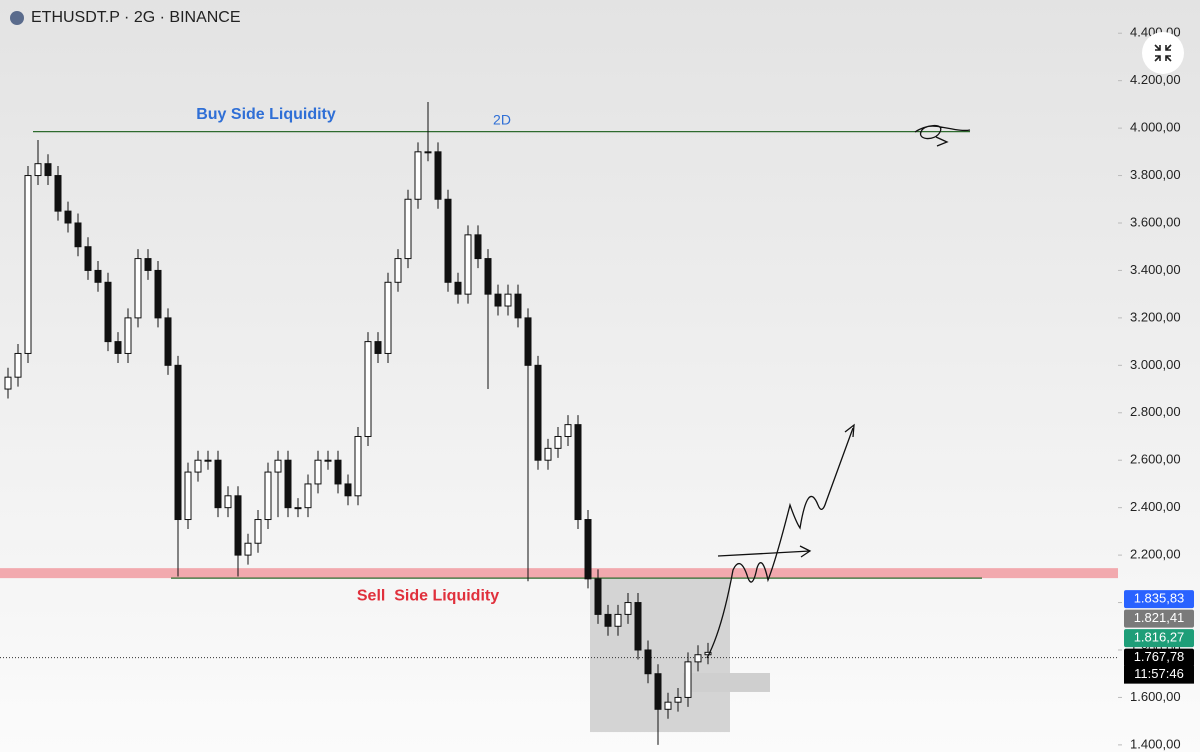 This screenshot has width=1200, height=752. I want to click on timeframe-label: 2D, so click(502, 119).